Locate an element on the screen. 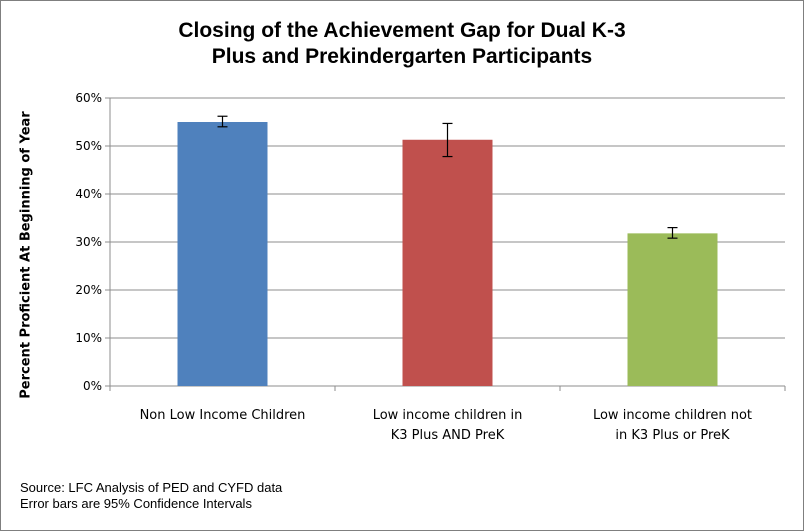 The height and width of the screenshot is (531, 804). y-tick-label: 20% is located at coordinates (88, 290).